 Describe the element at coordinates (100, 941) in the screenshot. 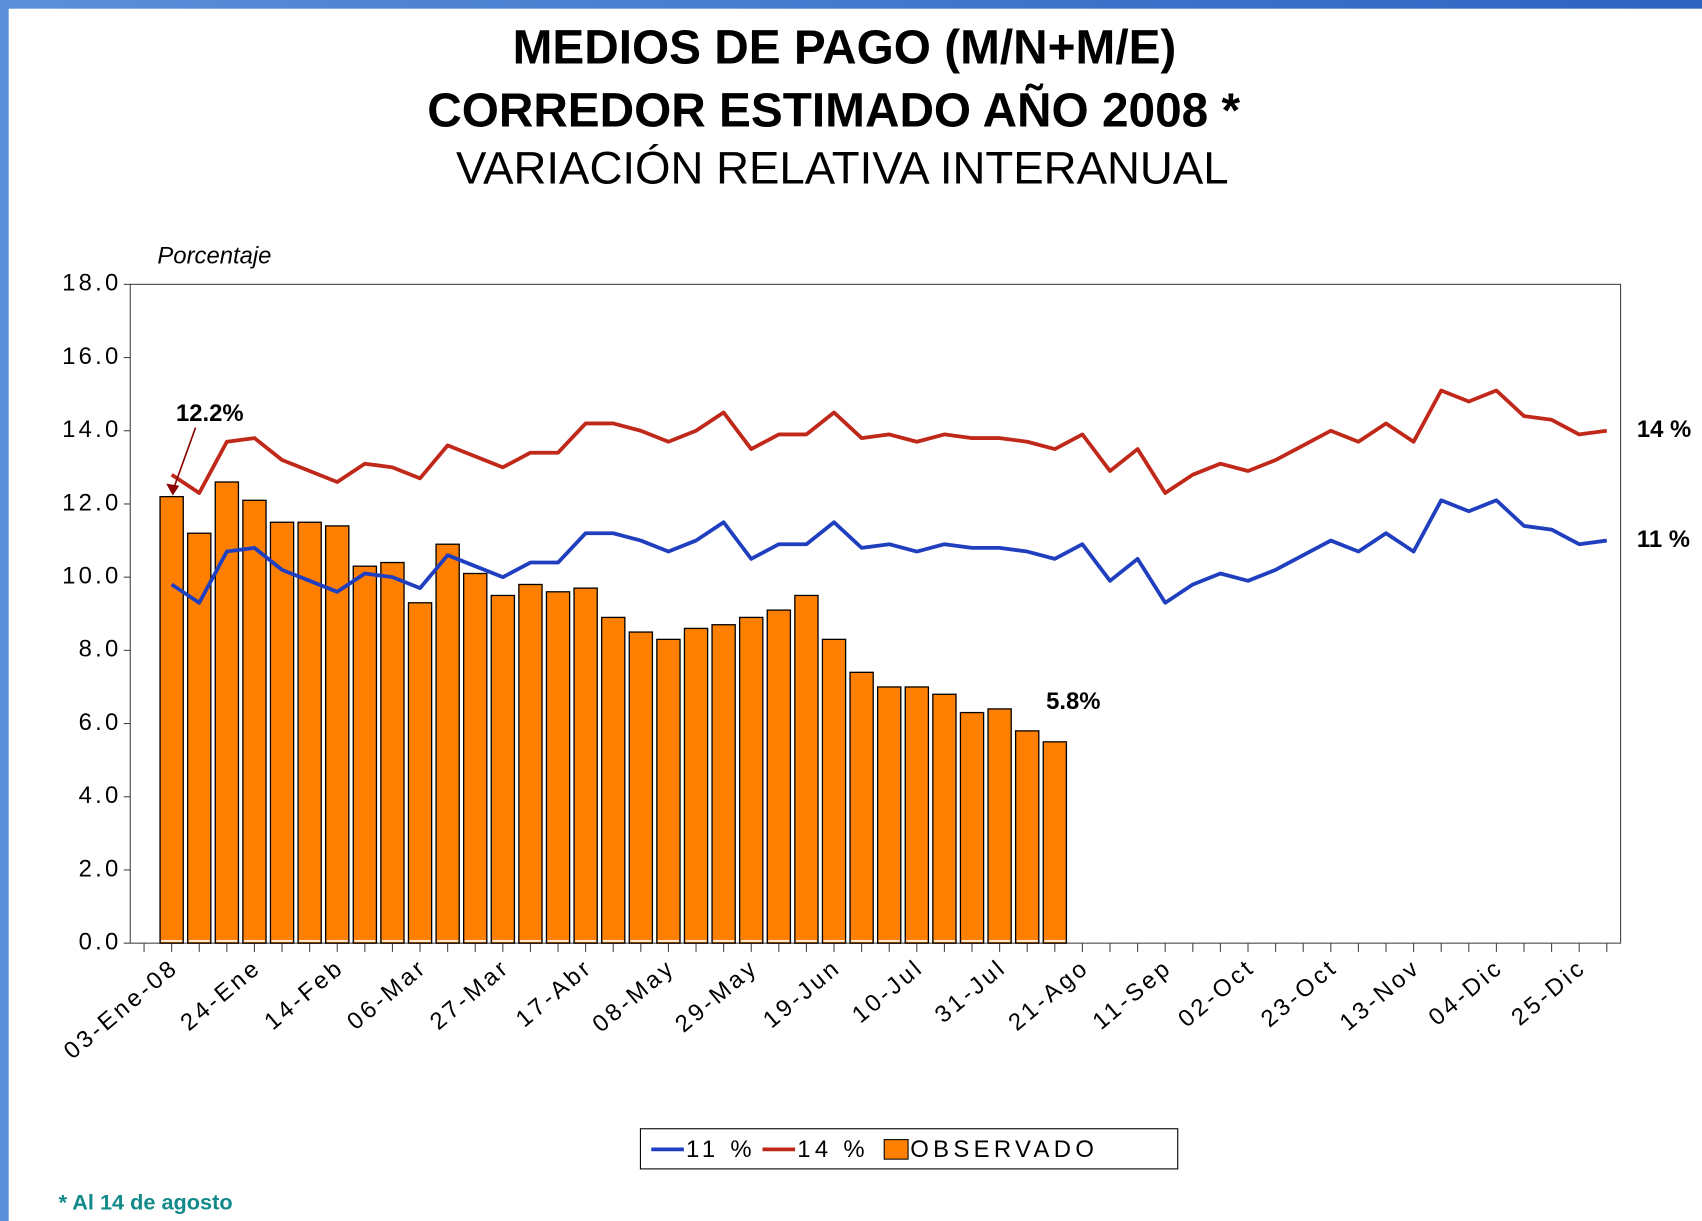

I see `y-tick-label: 0.0` at that location.